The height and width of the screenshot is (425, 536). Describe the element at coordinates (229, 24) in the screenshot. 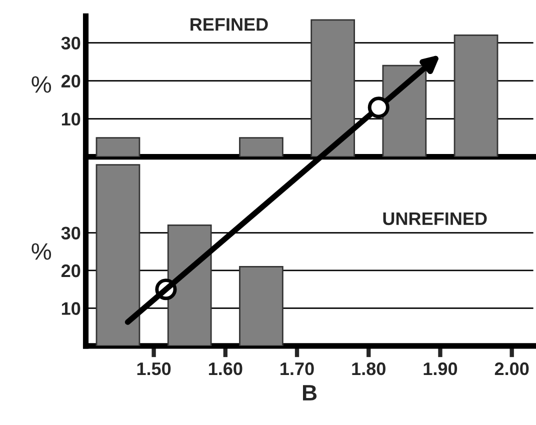

I see `annotation: REFINED` at that location.